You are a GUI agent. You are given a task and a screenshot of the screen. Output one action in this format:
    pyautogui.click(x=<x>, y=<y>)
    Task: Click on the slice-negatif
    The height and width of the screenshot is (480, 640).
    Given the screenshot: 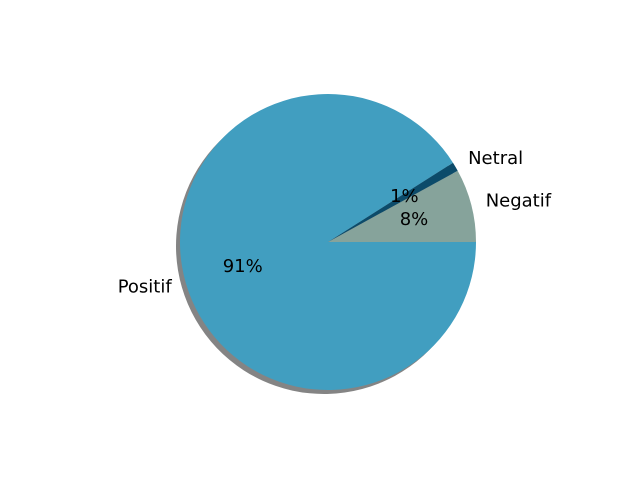 What is the action you would take?
    pyautogui.click(x=402, y=206)
    